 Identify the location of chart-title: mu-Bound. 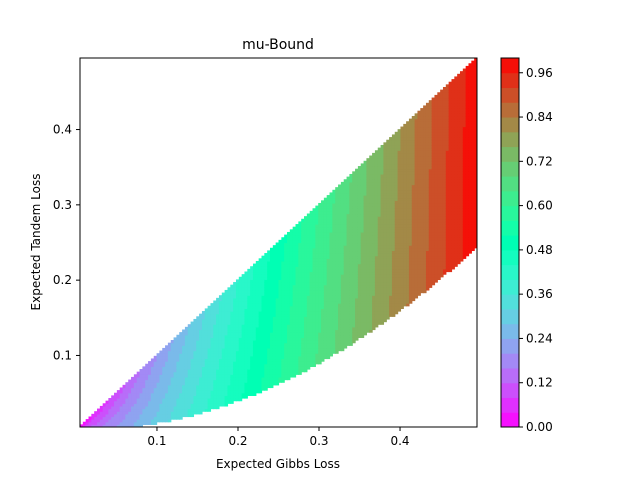
(278, 45).